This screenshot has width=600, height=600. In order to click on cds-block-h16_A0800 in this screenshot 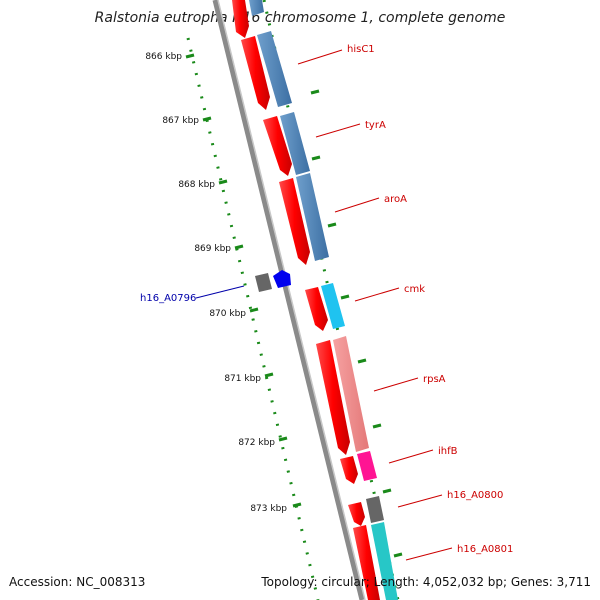, I will do `click(375, 509)`.